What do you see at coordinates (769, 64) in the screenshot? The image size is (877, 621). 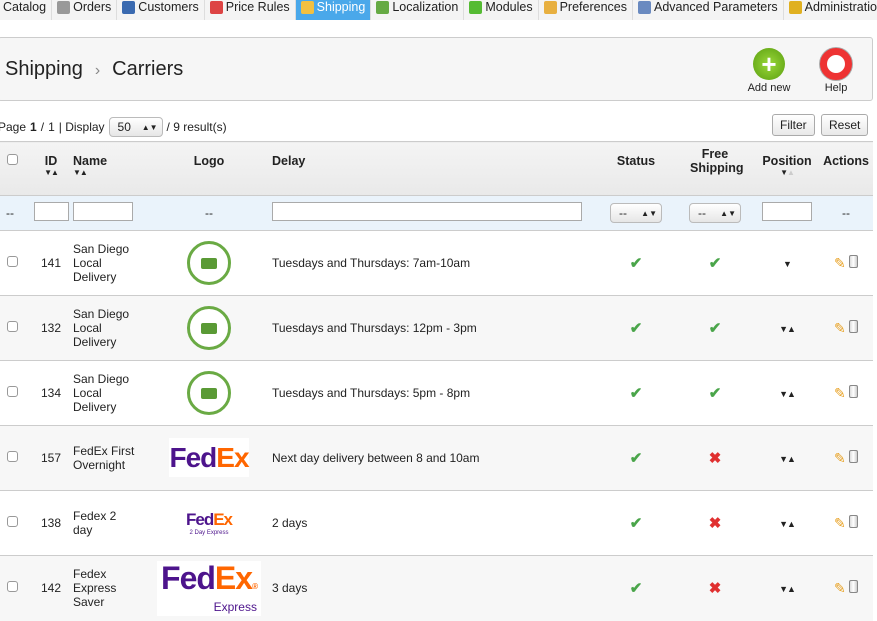 I see `plus-icon: +` at bounding box center [769, 64].